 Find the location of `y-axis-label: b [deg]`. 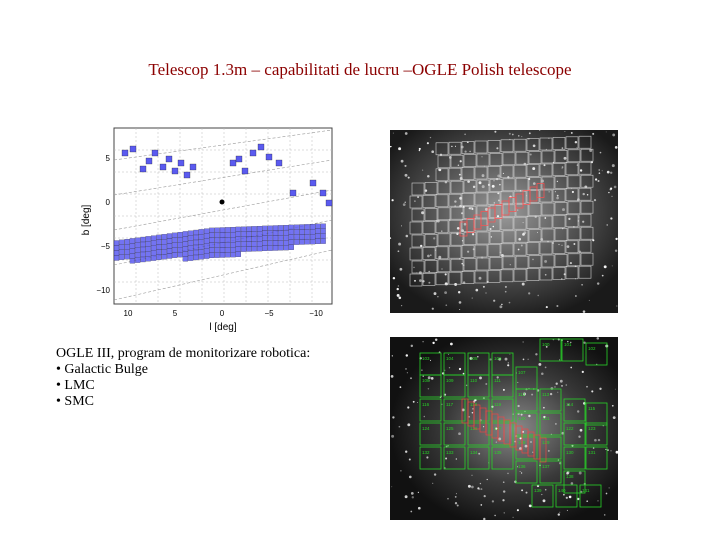

y-axis-label: b [deg] is located at coordinates (86, 219).